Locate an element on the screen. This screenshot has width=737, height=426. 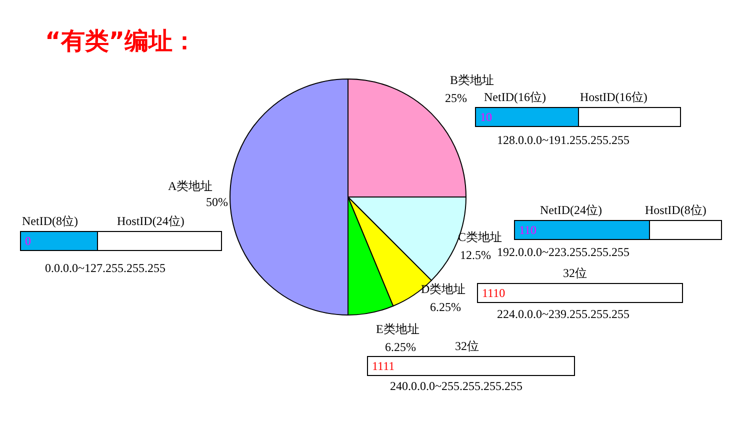
slice-label: D类地址 is located at coordinates (443, 289).